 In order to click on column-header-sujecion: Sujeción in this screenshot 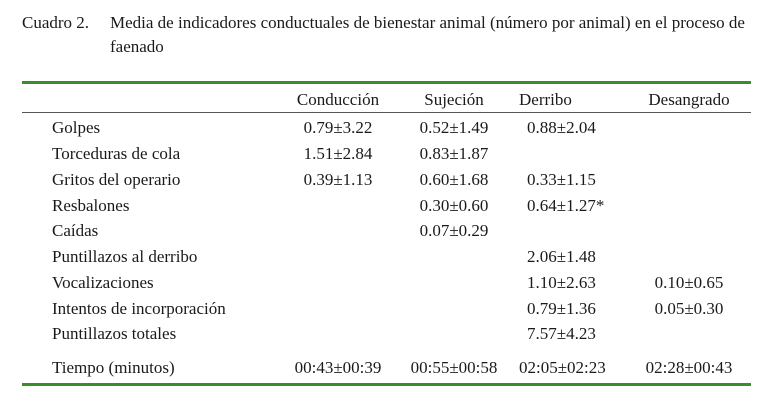, I will do `click(454, 99)`.